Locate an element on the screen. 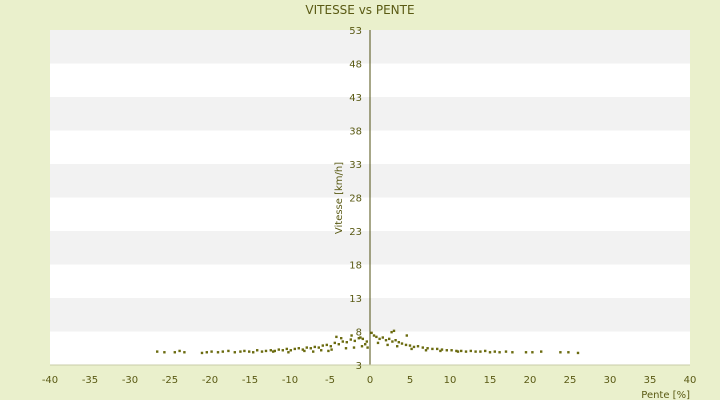 Image resolution: width=720 pixels, height=400 pixels. x-axis-label: Pente [%] is located at coordinates (665, 395).